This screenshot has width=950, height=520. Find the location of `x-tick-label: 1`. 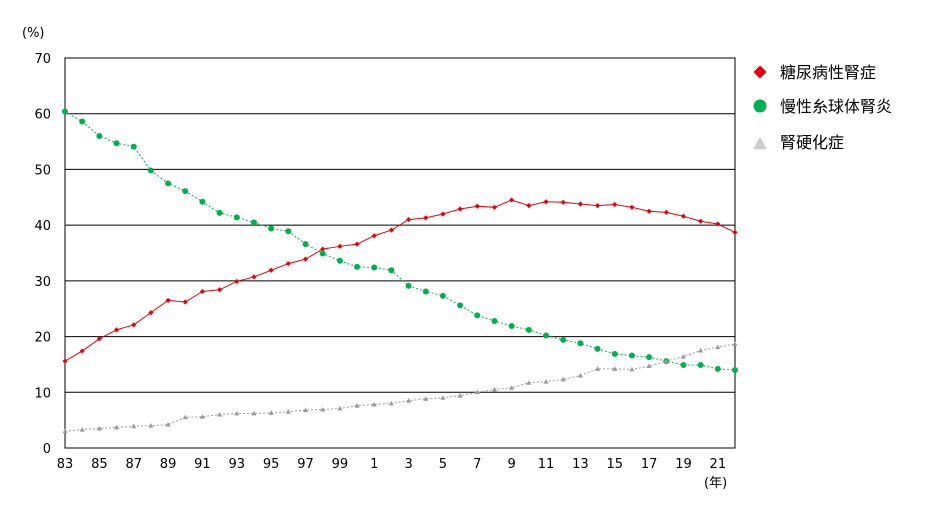

x-tick-label: 1 is located at coordinates (374, 464).